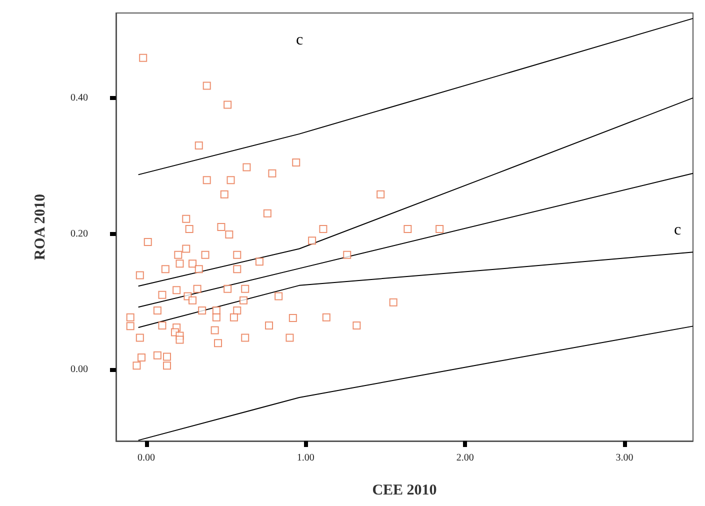 This screenshot has height=506, width=705. I want to click on x-tick-label: 0.00, so click(147, 458).